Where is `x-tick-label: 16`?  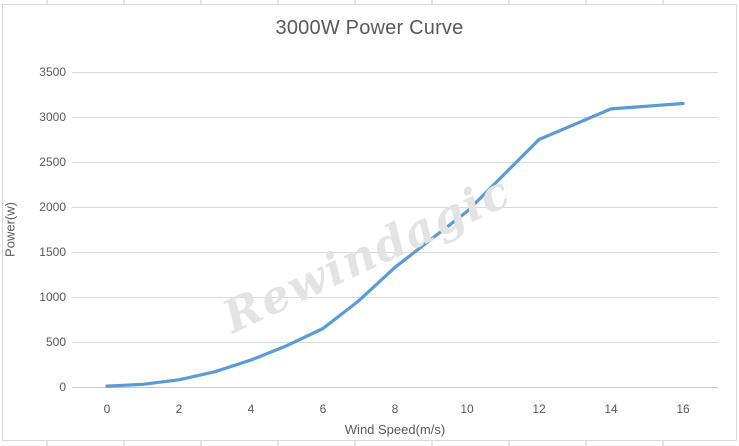
x-tick-label: 16 is located at coordinates (683, 409).